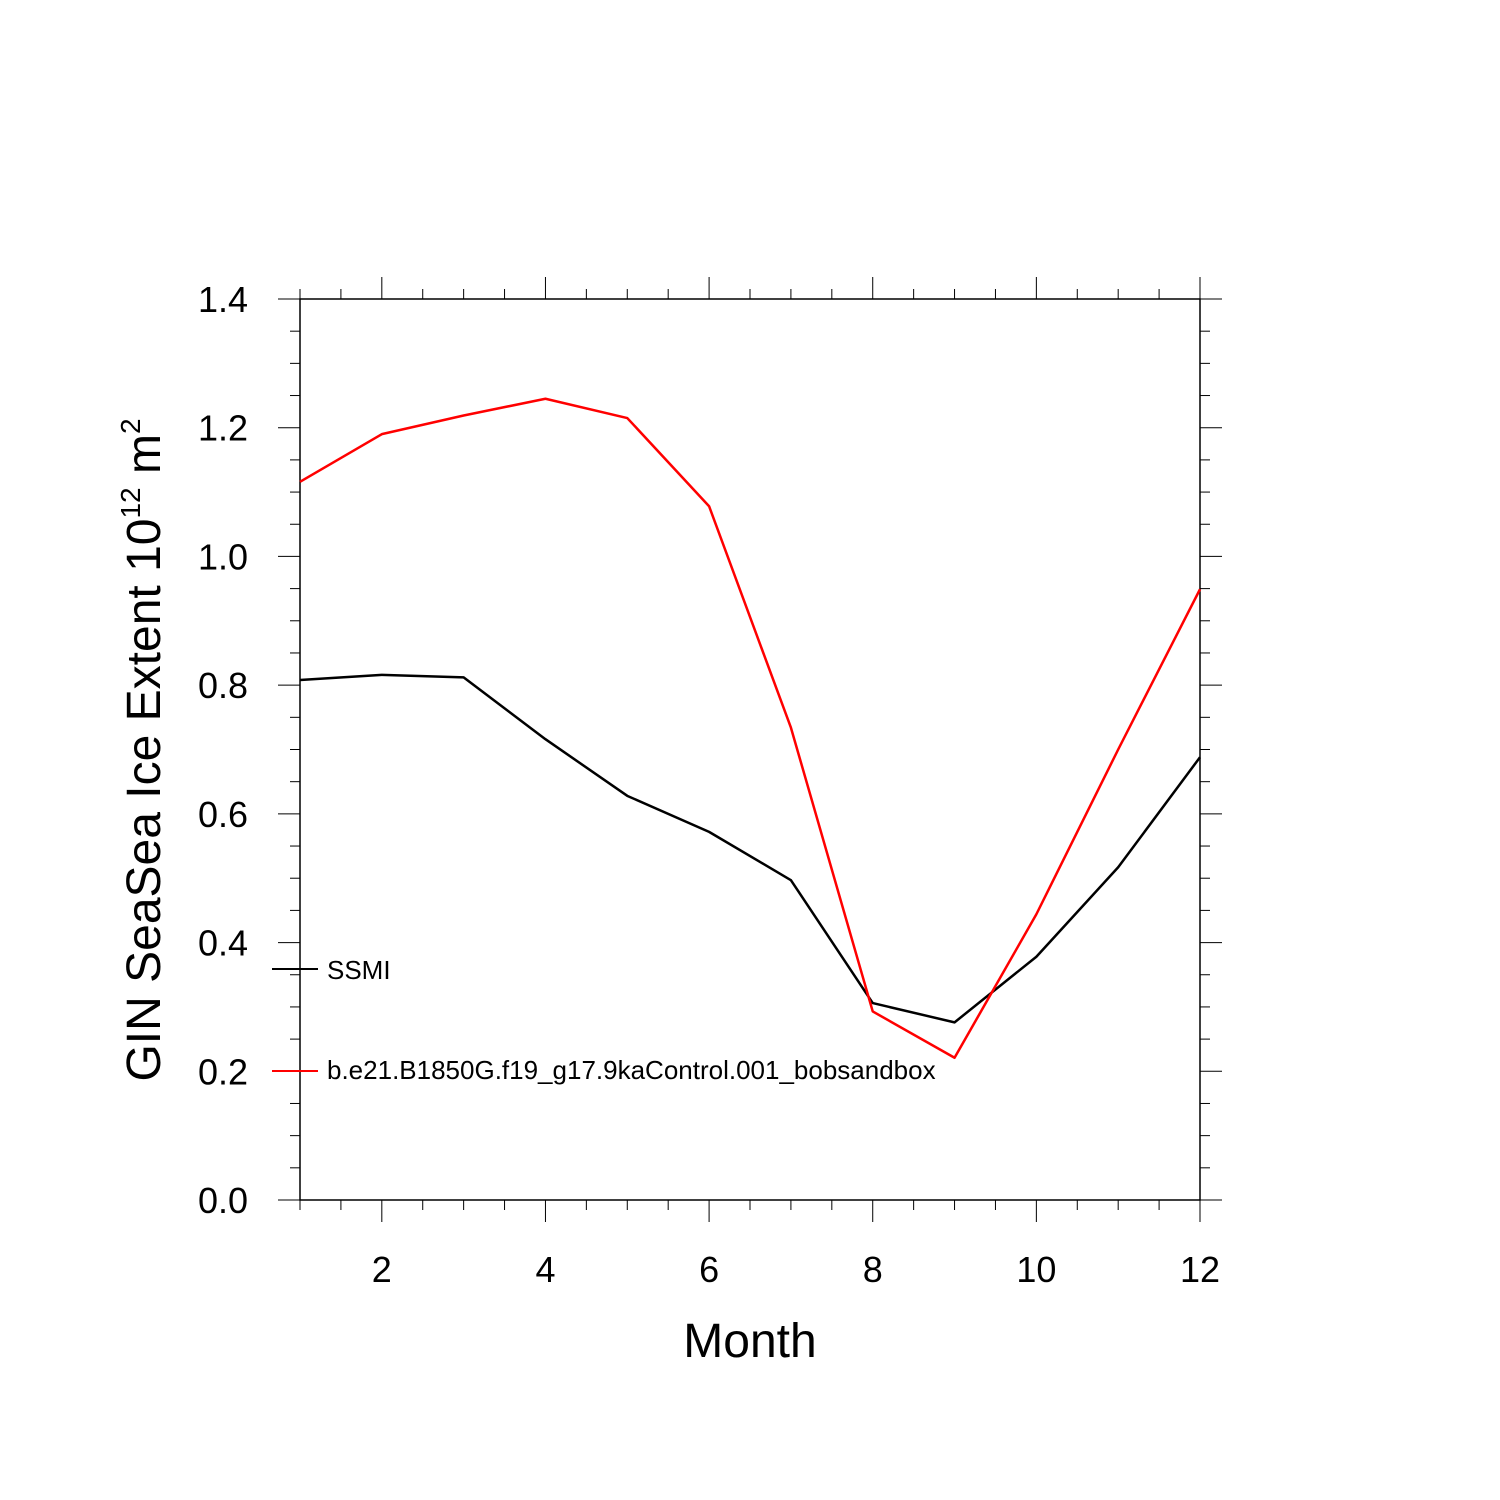  I want to click on y-axis-title-exponent: 12, so click(130, 502).